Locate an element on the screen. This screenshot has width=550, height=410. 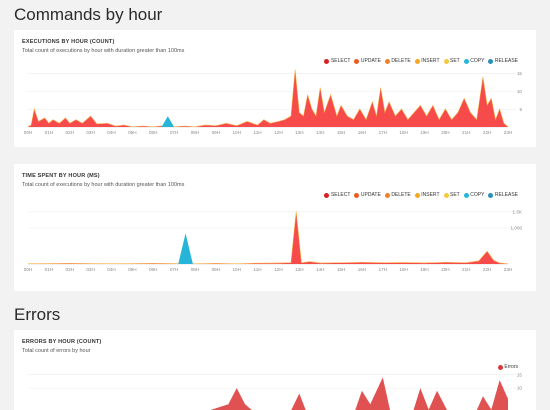
time-spent-chart-legend: SELECT UPDATE DELETE INSERT SET COPY RELEASE is located at coordinates (421, 195).